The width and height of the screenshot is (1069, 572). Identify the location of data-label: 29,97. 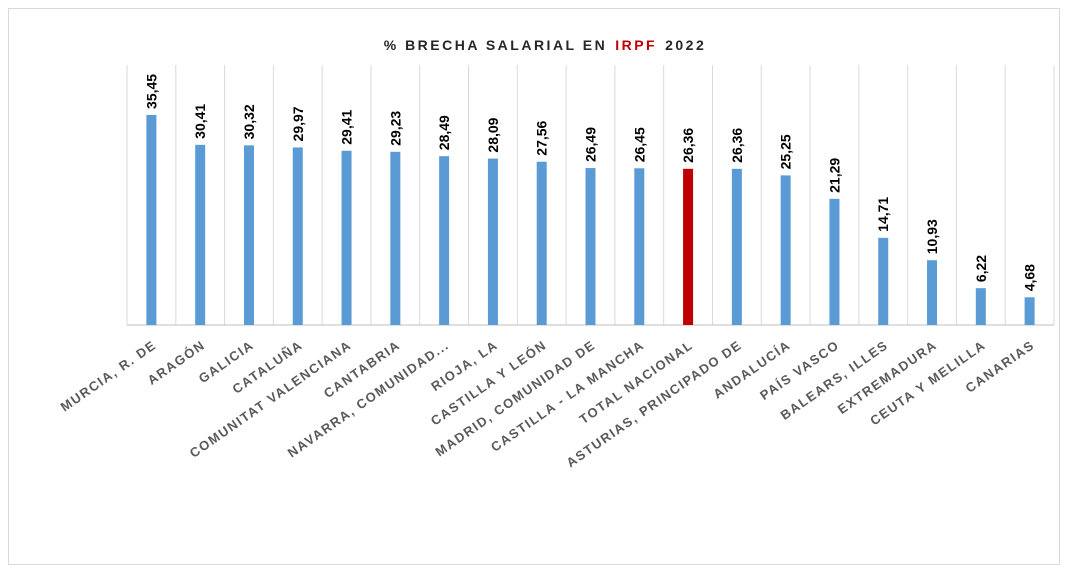
(298, 123).